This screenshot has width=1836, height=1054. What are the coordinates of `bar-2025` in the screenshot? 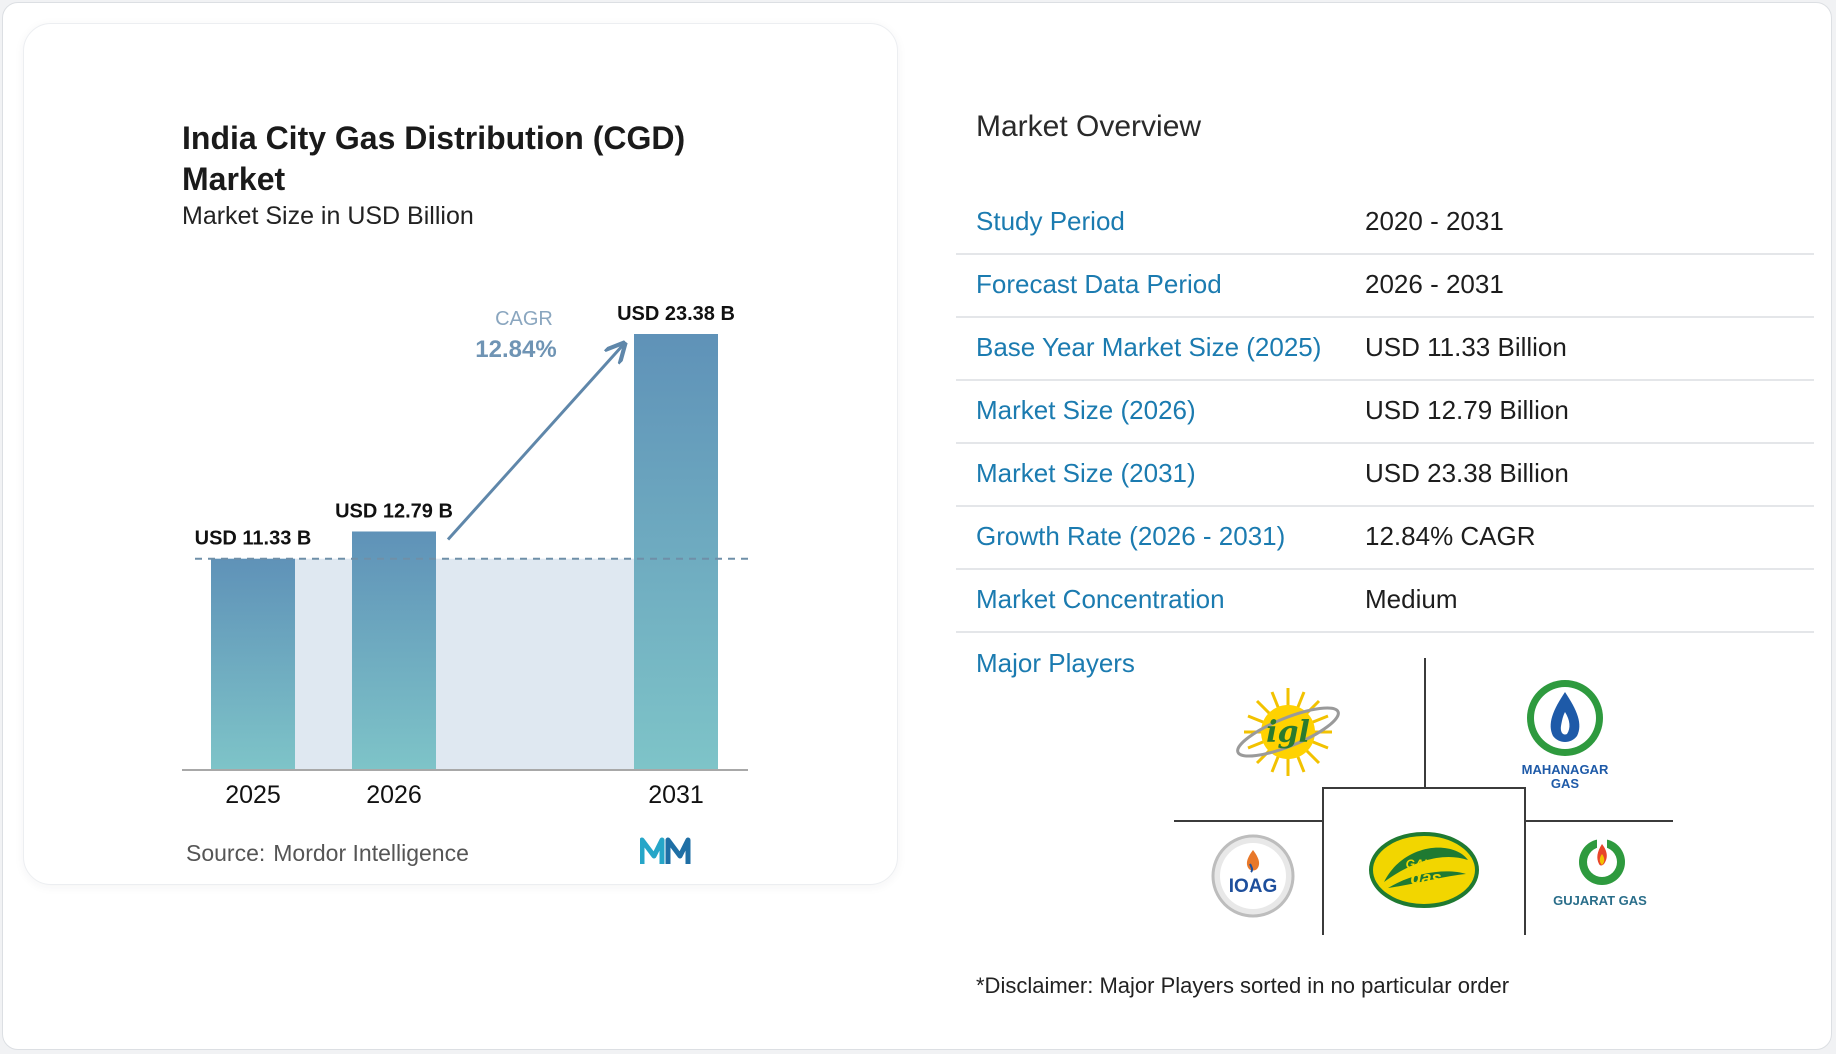 It's located at (253, 664).